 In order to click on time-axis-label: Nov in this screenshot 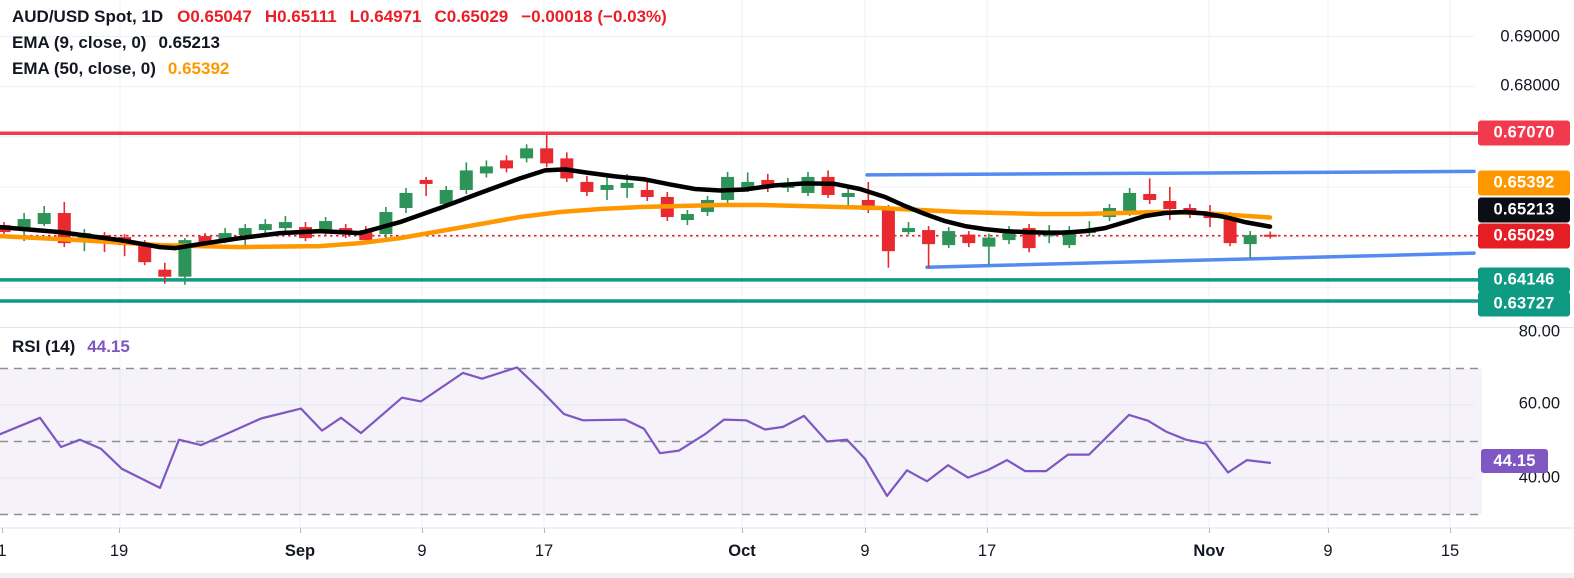, I will do `click(1209, 551)`.